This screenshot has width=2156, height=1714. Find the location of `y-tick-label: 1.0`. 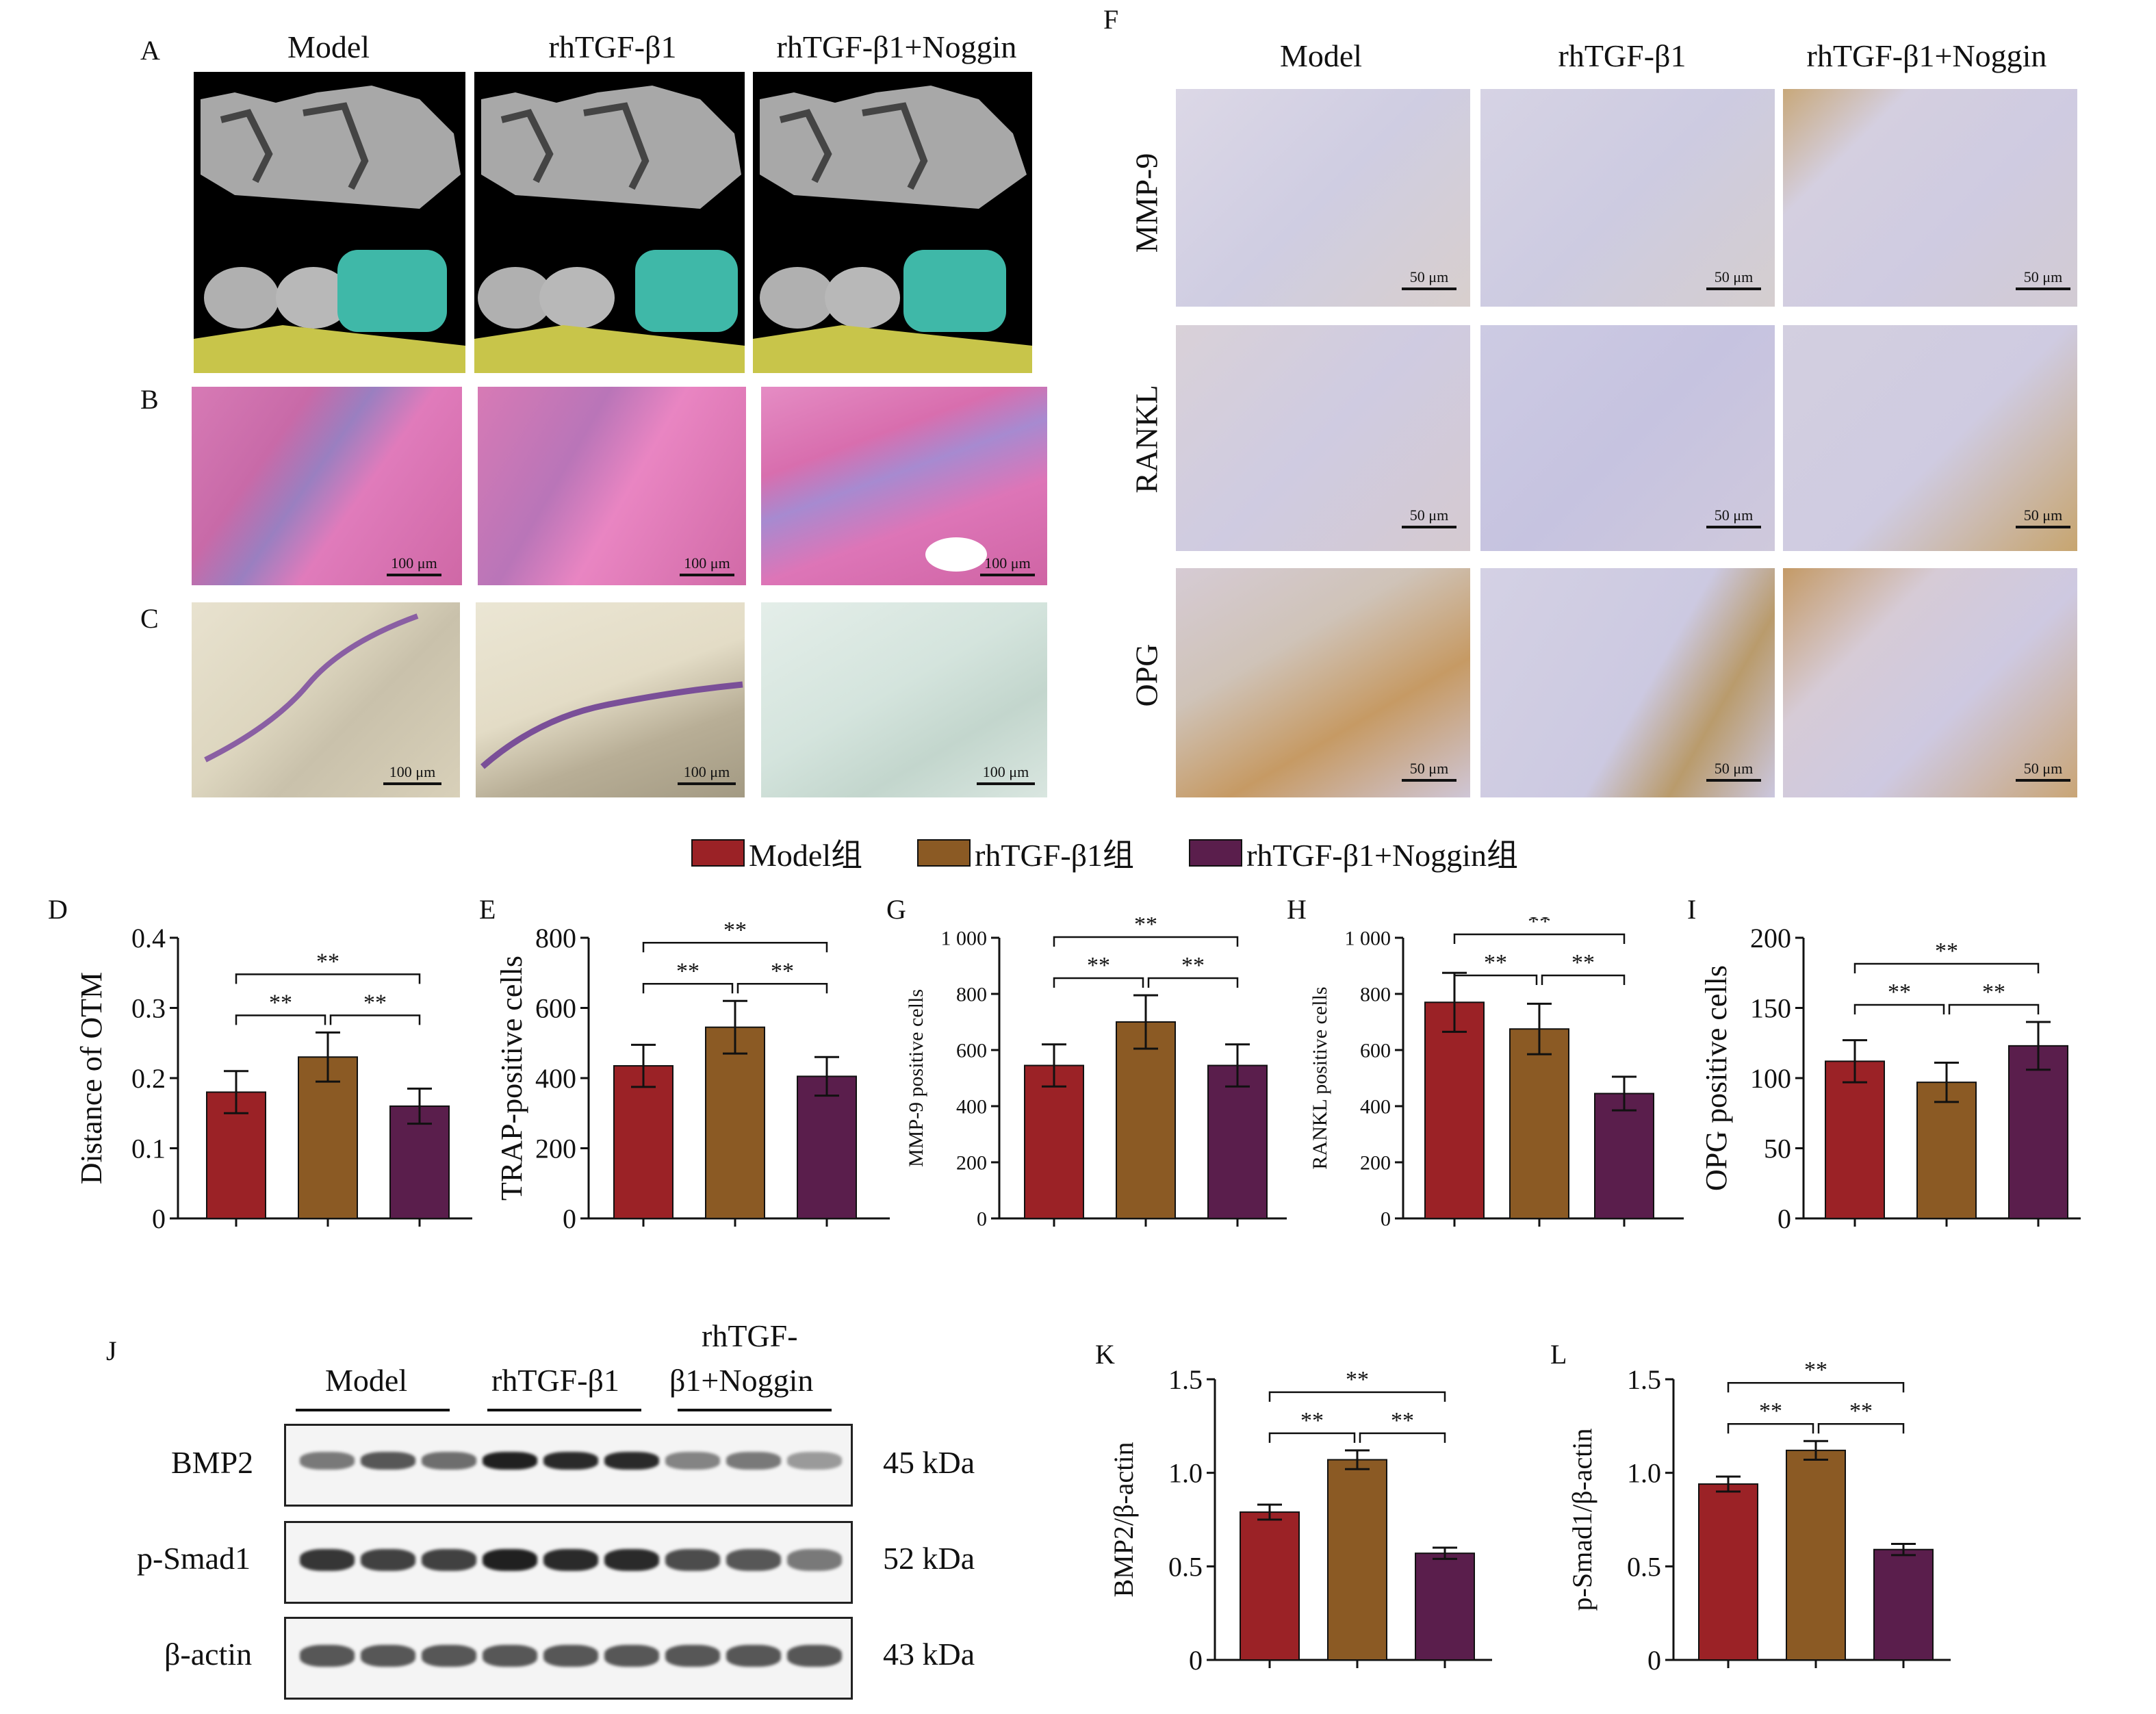

y-tick-label: 1.0 is located at coordinates (1185, 1473).